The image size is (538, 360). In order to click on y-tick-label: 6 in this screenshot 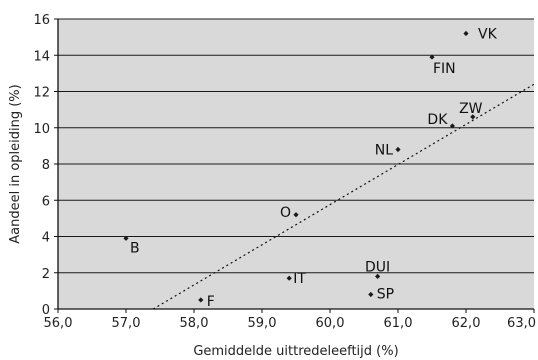, I will do `click(46, 201)`.